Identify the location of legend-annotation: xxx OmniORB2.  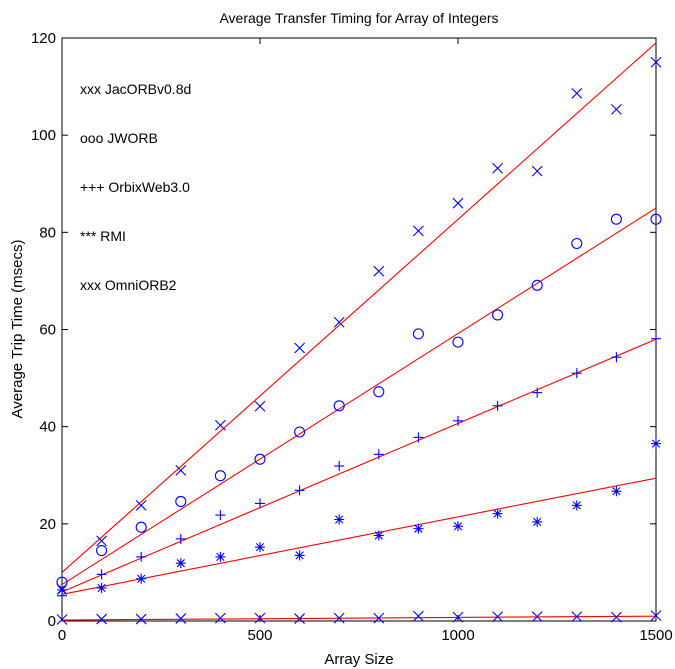
(128, 285).